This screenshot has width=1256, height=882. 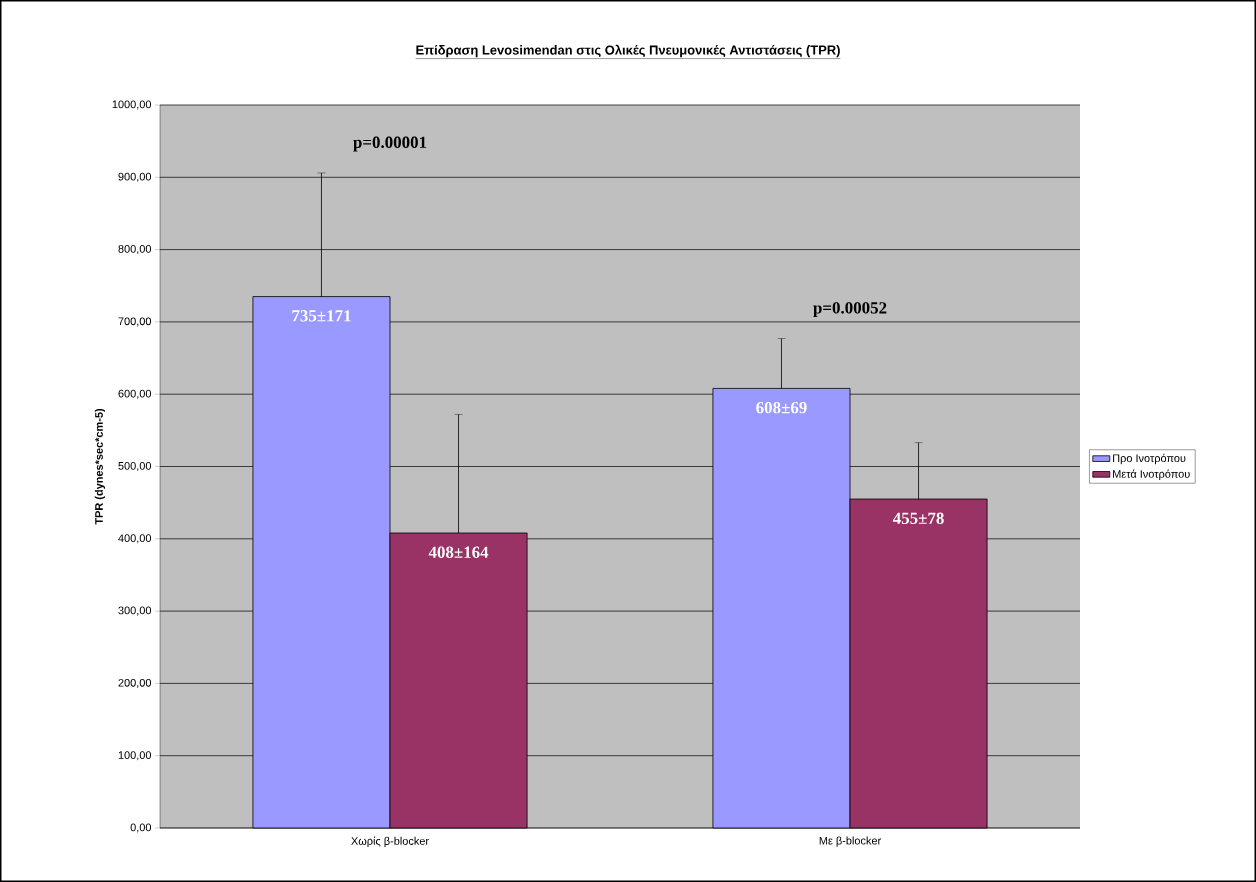 What do you see at coordinates (390, 144) in the screenshot?
I see `annotation: p=0.00001` at bounding box center [390, 144].